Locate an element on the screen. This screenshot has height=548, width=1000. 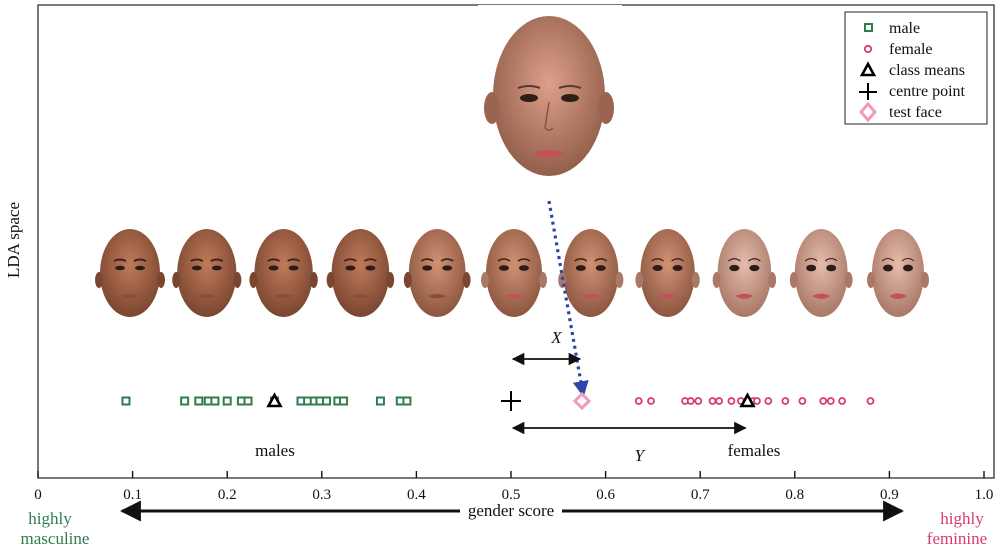
y-distance-label: Y is located at coordinates (640, 455).